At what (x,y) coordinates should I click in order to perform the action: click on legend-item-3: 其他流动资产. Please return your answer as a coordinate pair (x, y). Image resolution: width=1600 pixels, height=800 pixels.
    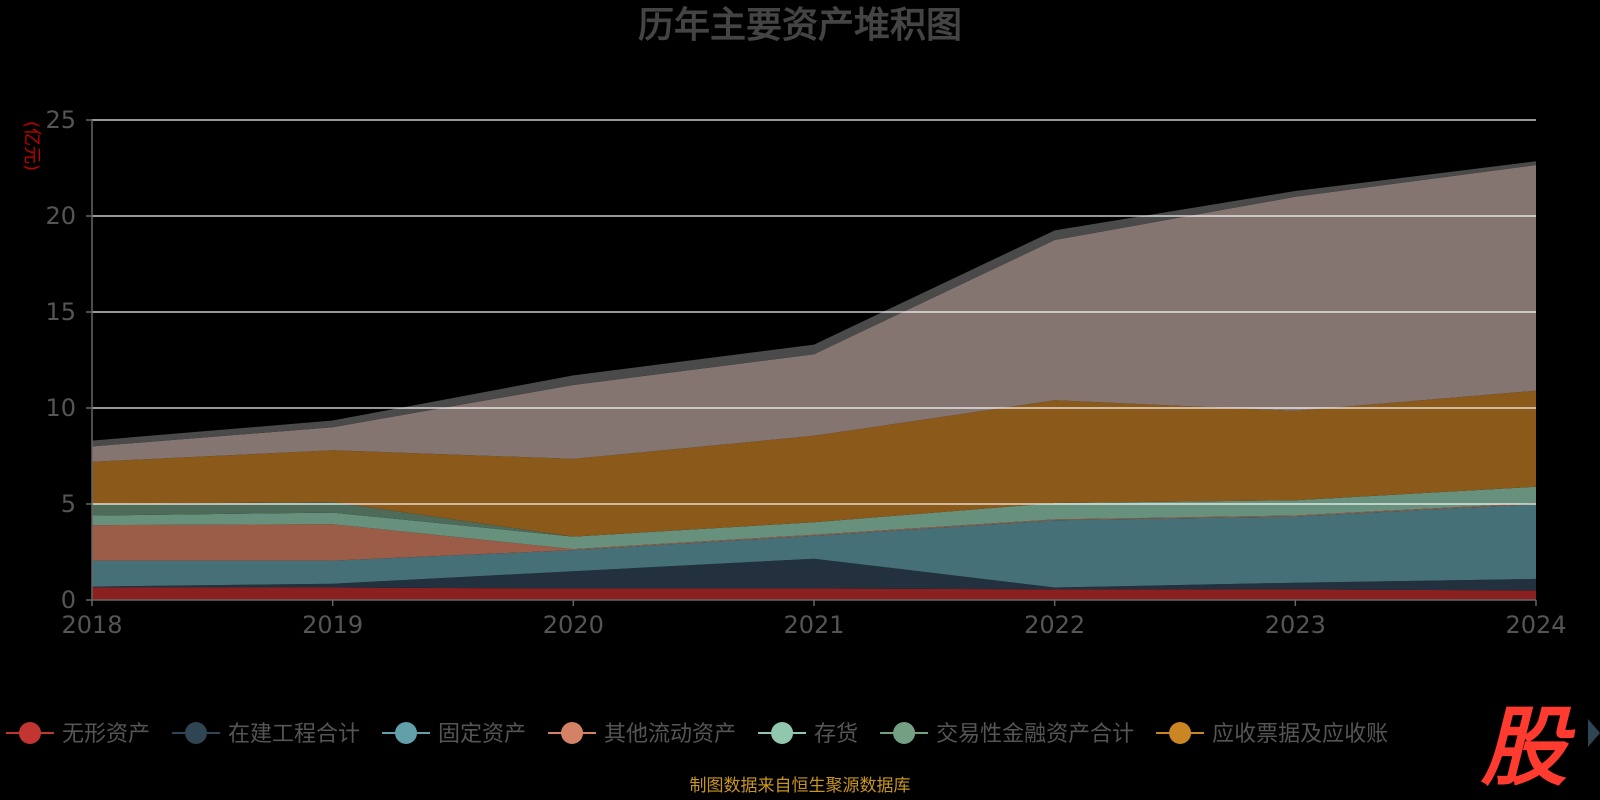
    Looking at the image, I should click on (642, 734).